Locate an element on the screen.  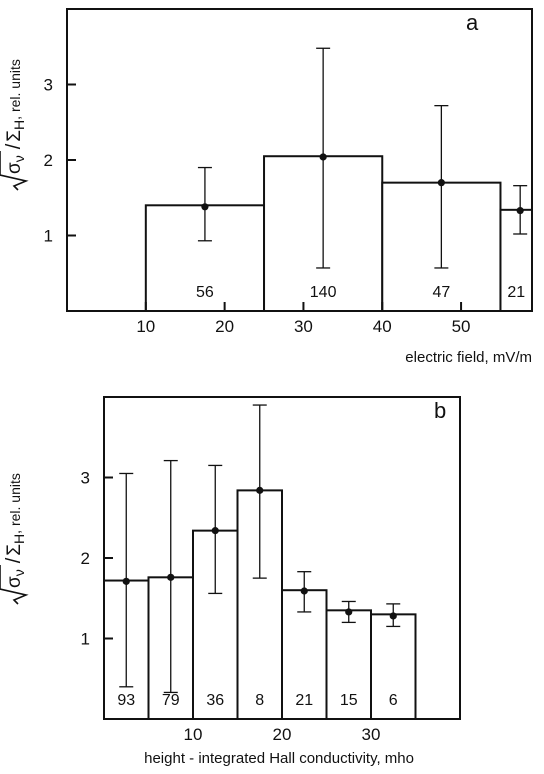
bar-count-label: 8 is located at coordinates (259, 700).